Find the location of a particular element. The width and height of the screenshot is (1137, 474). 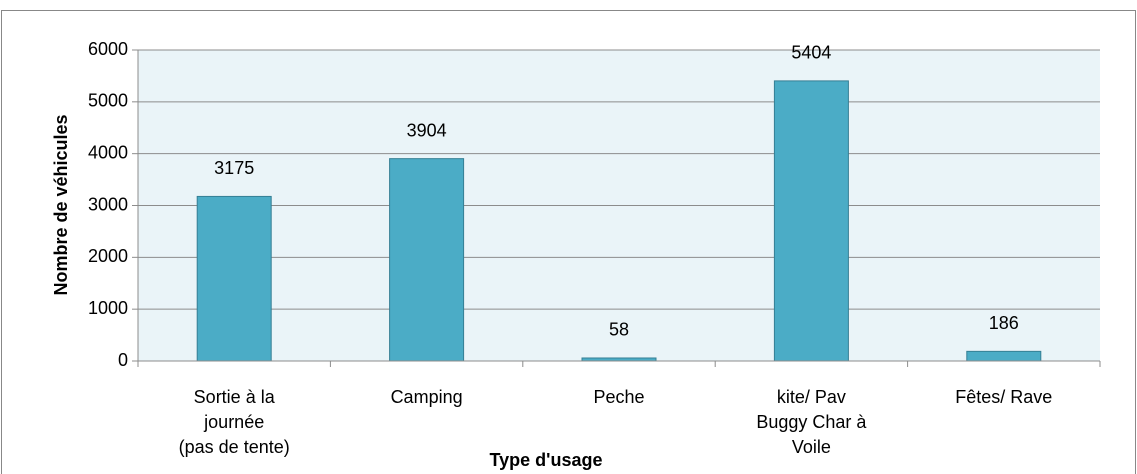

data-label: 3904 is located at coordinates (427, 130).